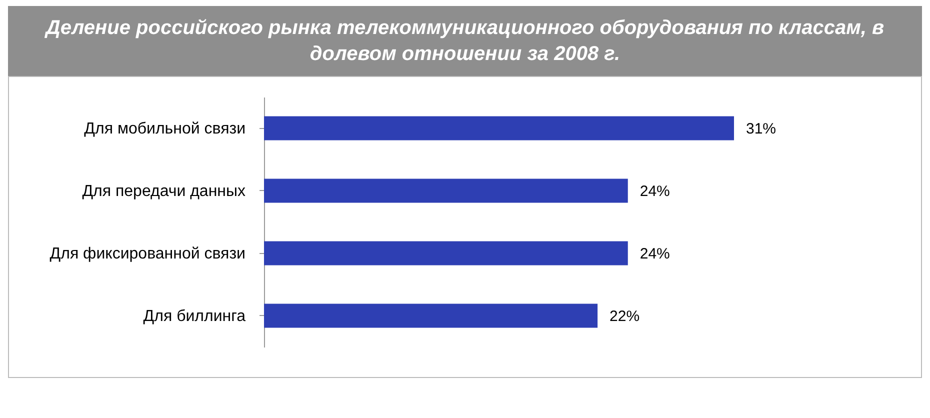 This screenshot has width=930, height=418. What do you see at coordinates (165, 129) in the screenshot?
I see `y-tick-label: Для мобильной связи` at bounding box center [165, 129].